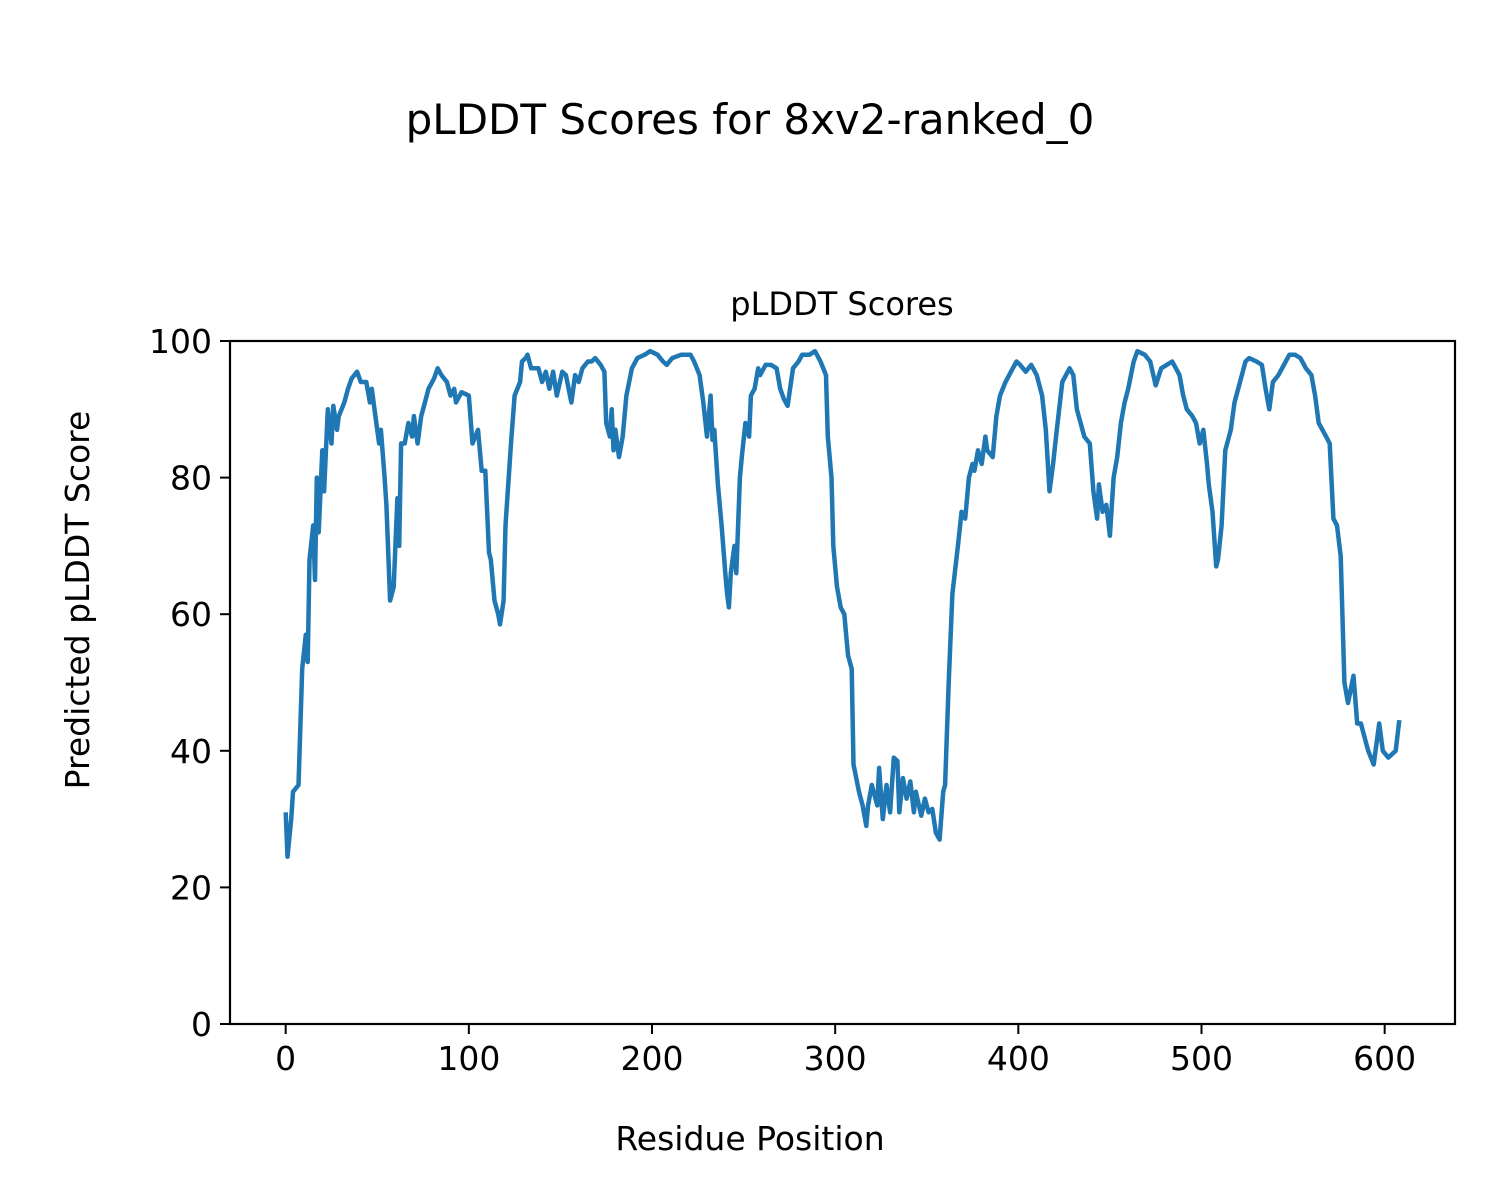 Image resolution: width=1500 pixels, height=1204 pixels. Describe the element at coordinates (1018, 1058) in the screenshot. I see `x-tick-label: 400` at that location.